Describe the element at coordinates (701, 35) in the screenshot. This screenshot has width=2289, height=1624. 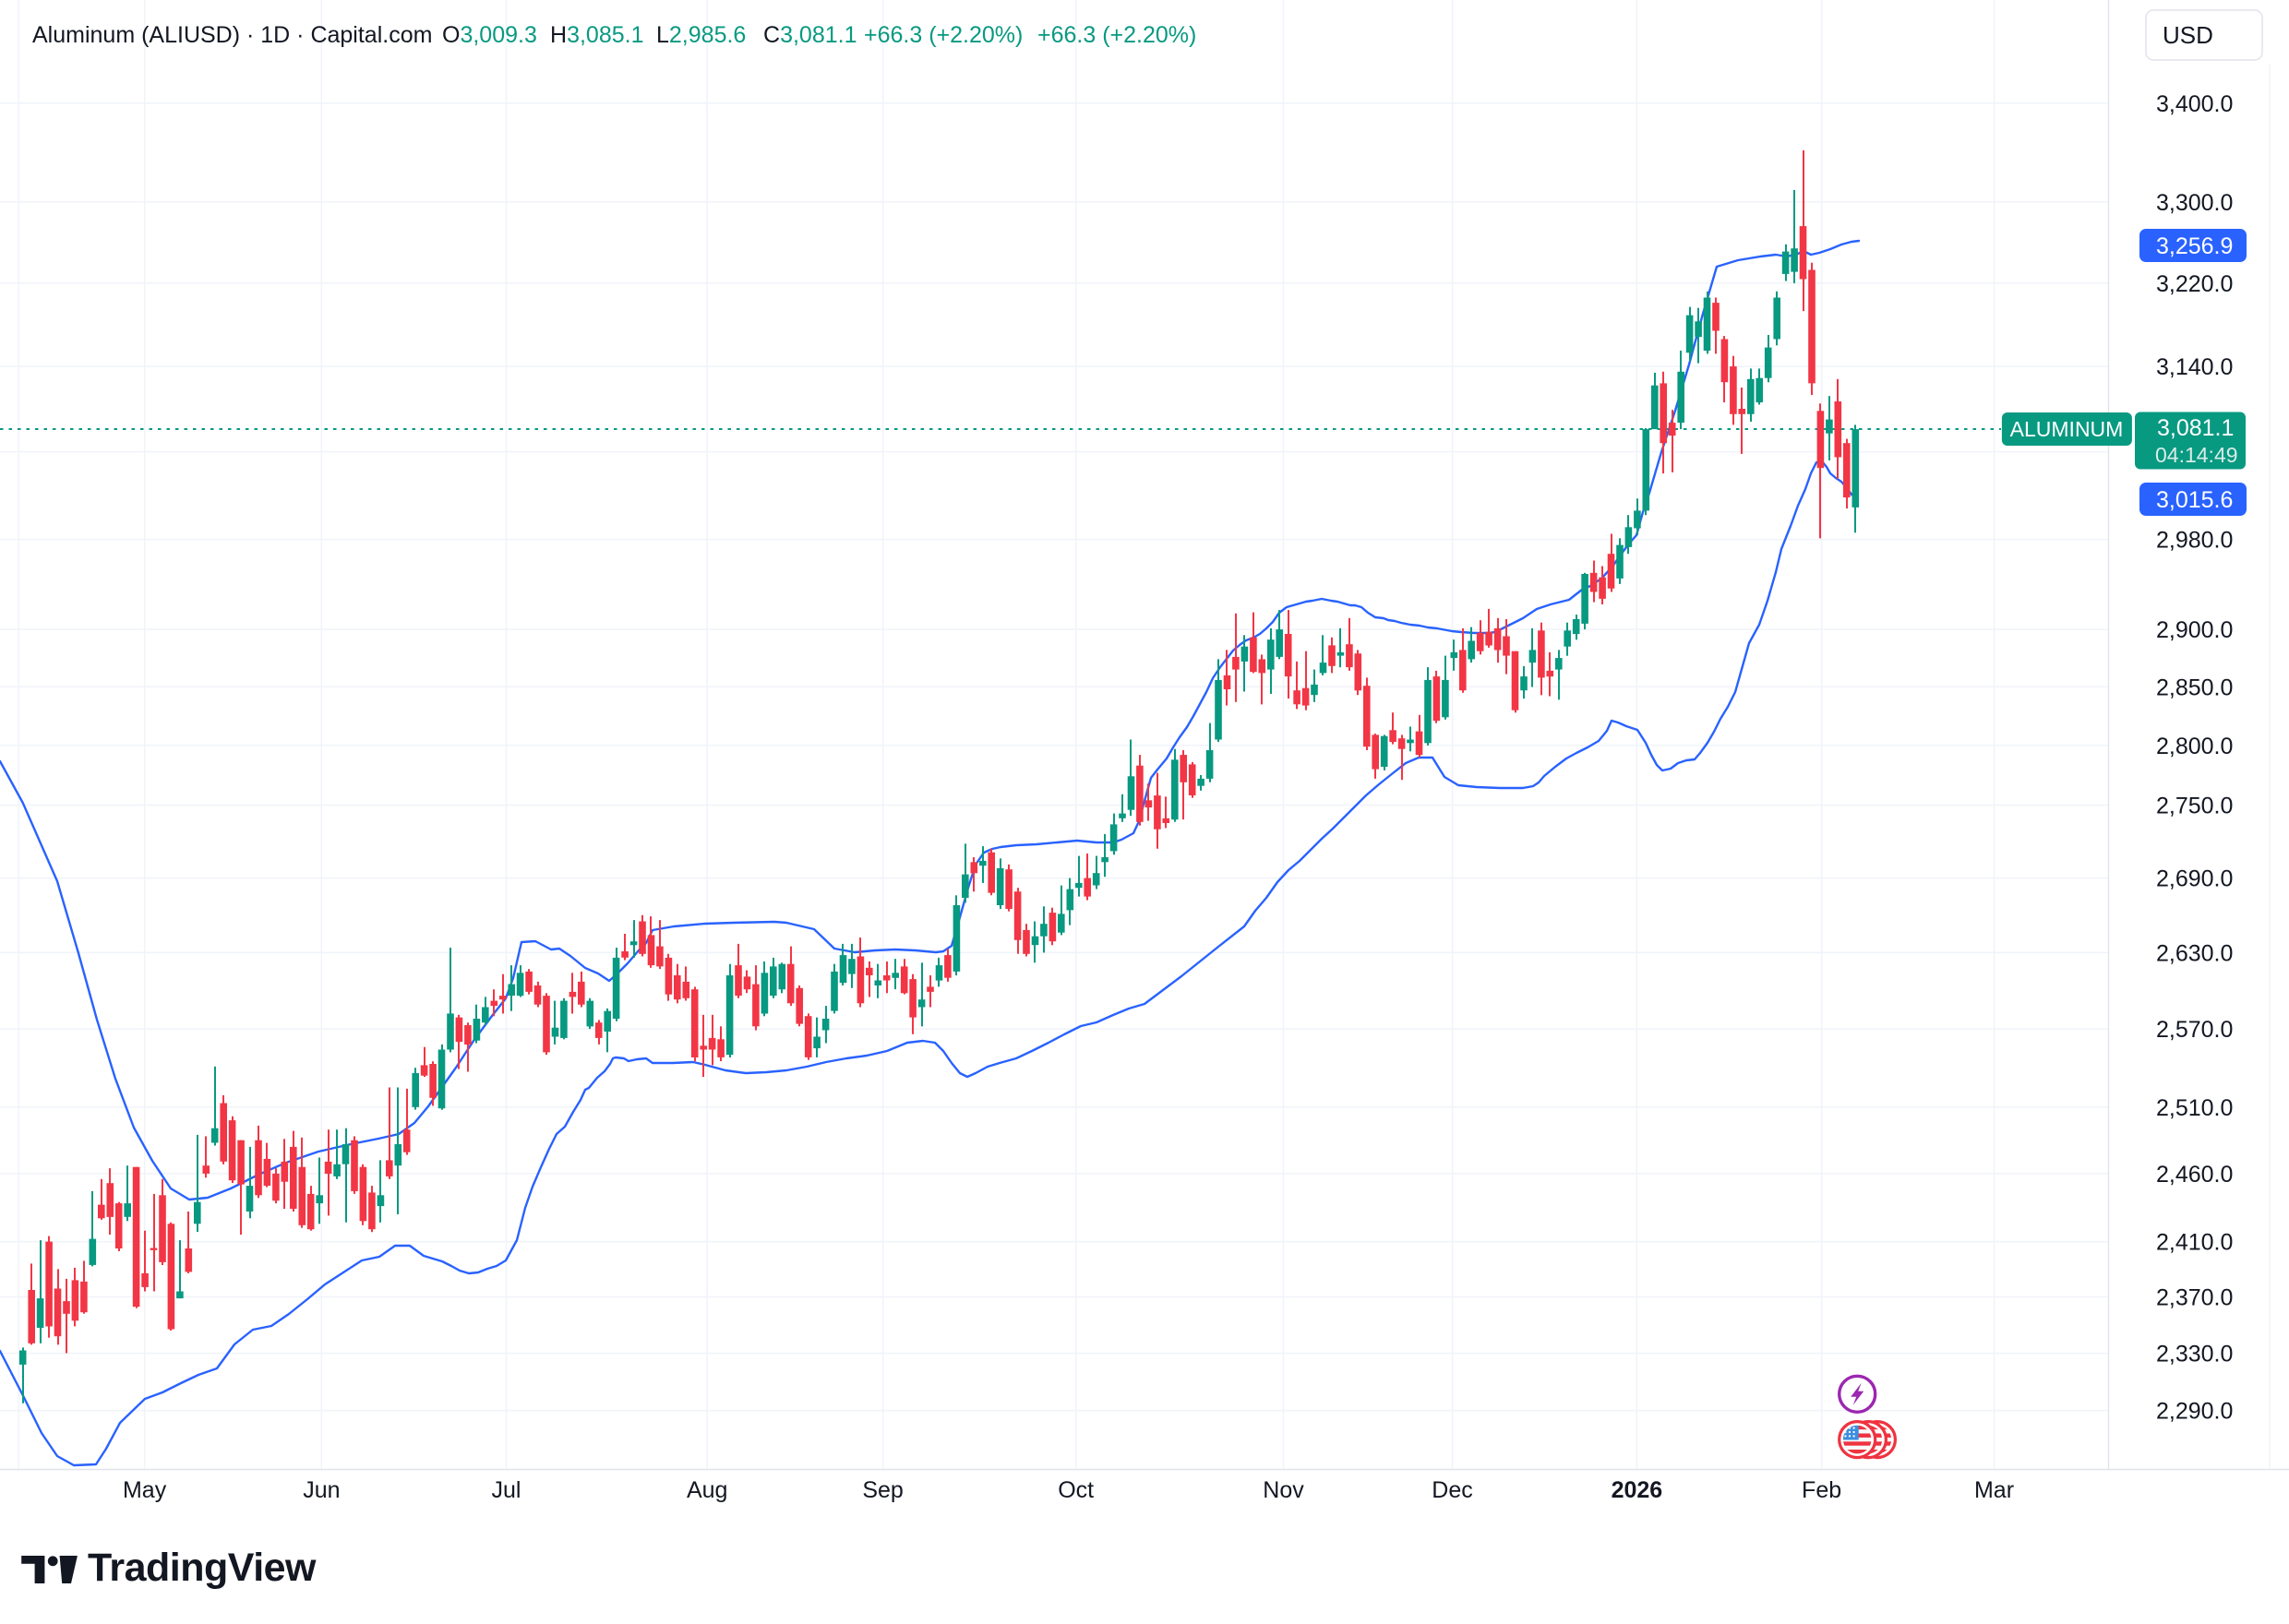
I see `svg-text: L2,985.6` at that location.